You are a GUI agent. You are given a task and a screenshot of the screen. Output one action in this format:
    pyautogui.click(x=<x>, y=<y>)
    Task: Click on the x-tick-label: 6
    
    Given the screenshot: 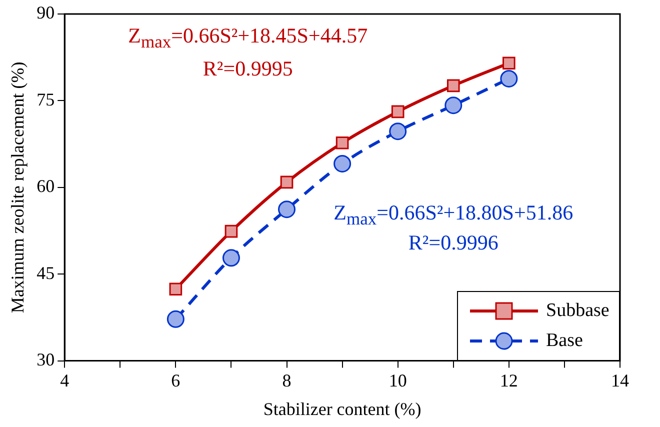 What is the action you would take?
    pyautogui.click(x=175, y=380)
    